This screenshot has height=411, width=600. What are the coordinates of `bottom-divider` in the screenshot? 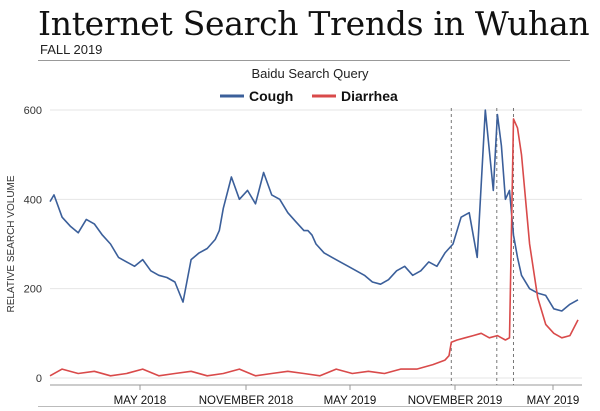 It's located at (304, 406).